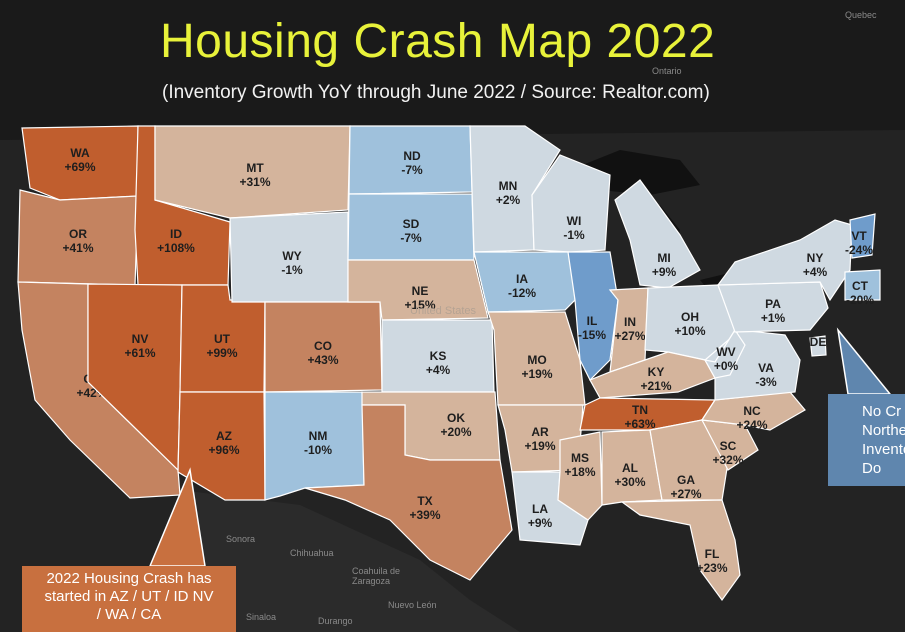 The width and height of the screenshot is (905, 632). I want to click on state-oh: OH+10%, so click(690, 323).